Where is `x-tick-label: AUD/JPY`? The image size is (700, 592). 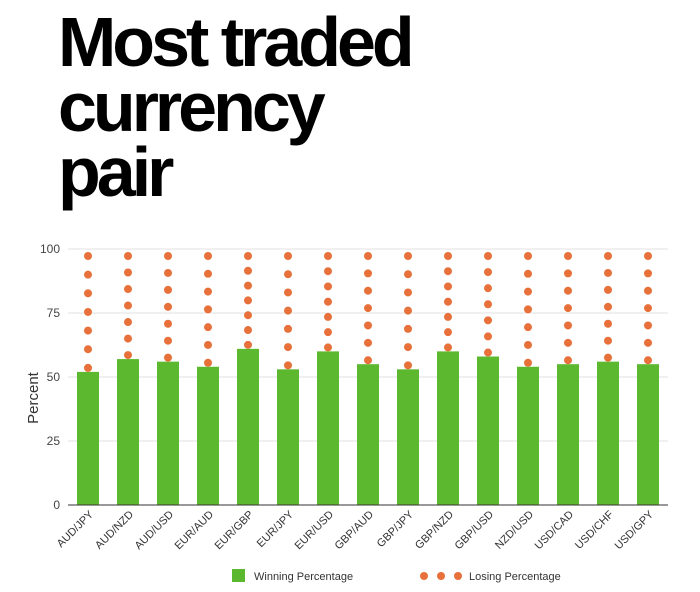 x-tick-label: AUD/JPY is located at coordinates (76, 529).